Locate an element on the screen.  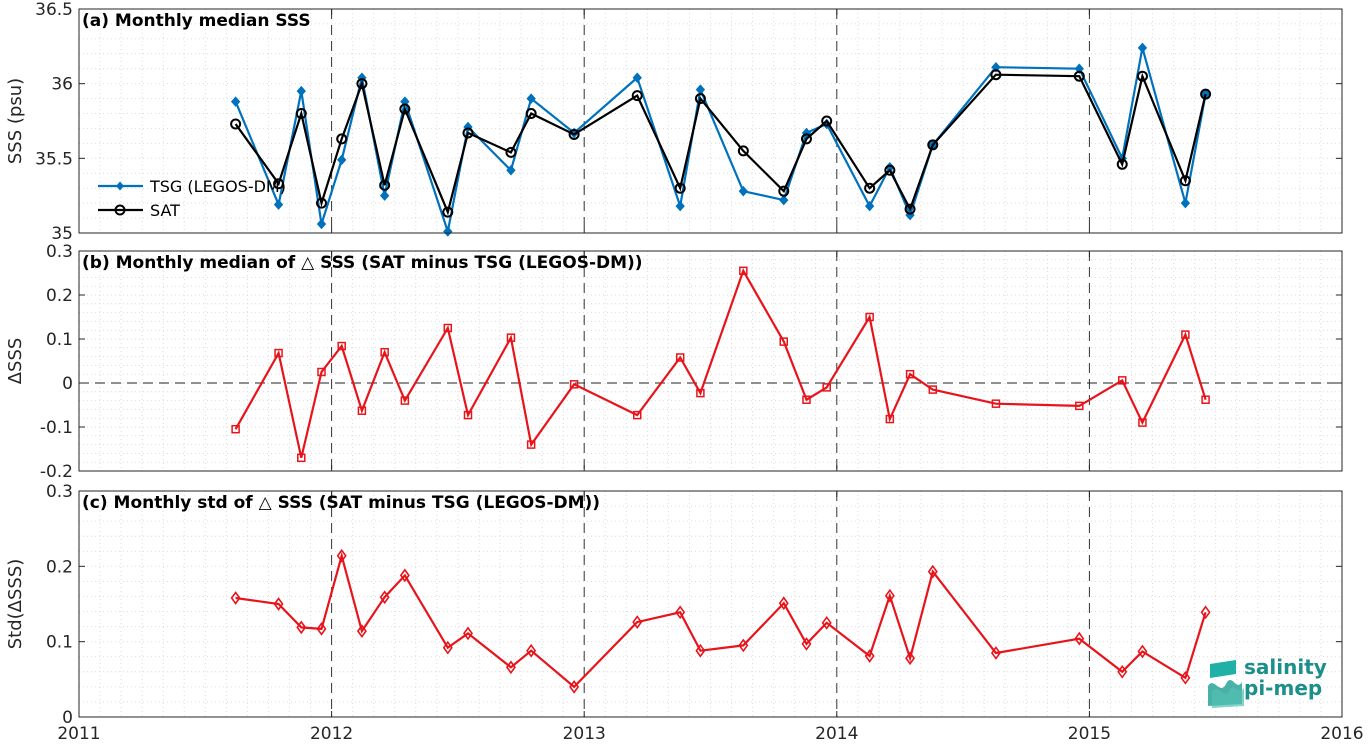
x-tick-label: 2011 is located at coordinates (78, 734).